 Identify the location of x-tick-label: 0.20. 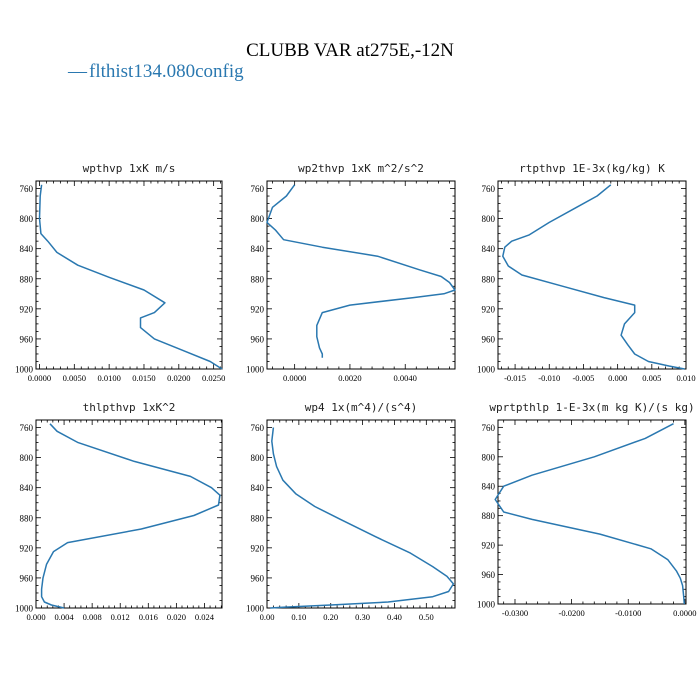
(330, 617).